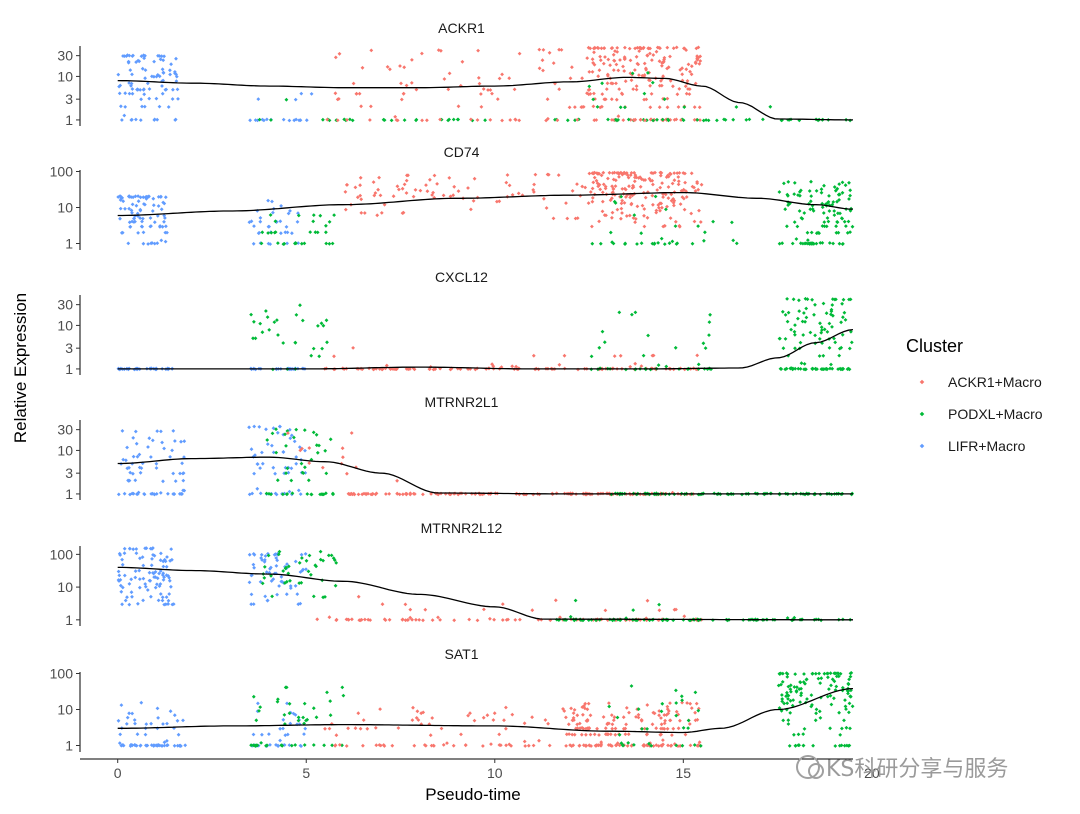 This screenshot has width=1080, height=814. Describe the element at coordinates (917, 769) in the screenshot. I see `watermark-text: KS科研分享与服务` at that location.